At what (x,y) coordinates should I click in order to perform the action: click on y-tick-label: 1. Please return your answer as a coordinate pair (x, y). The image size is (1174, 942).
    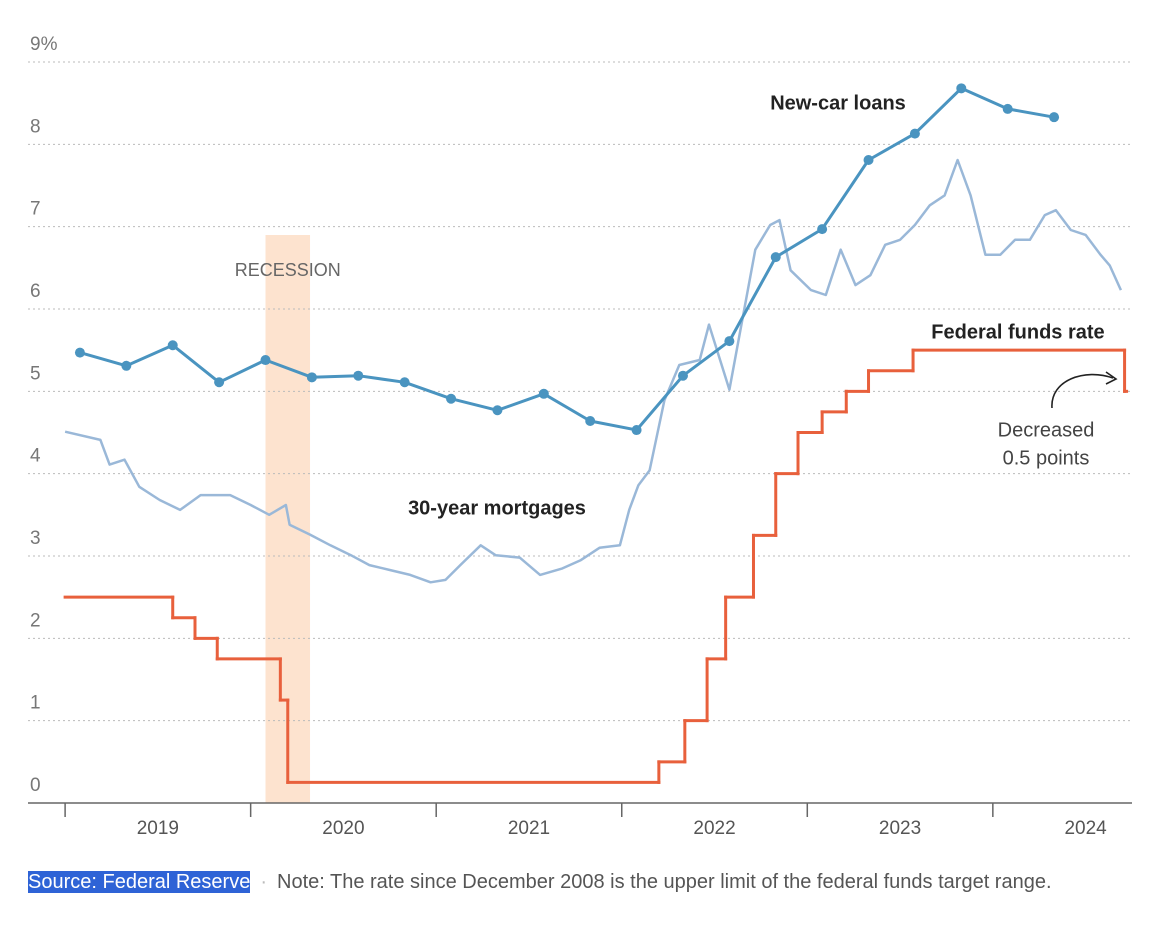
    Looking at the image, I should click on (35, 703).